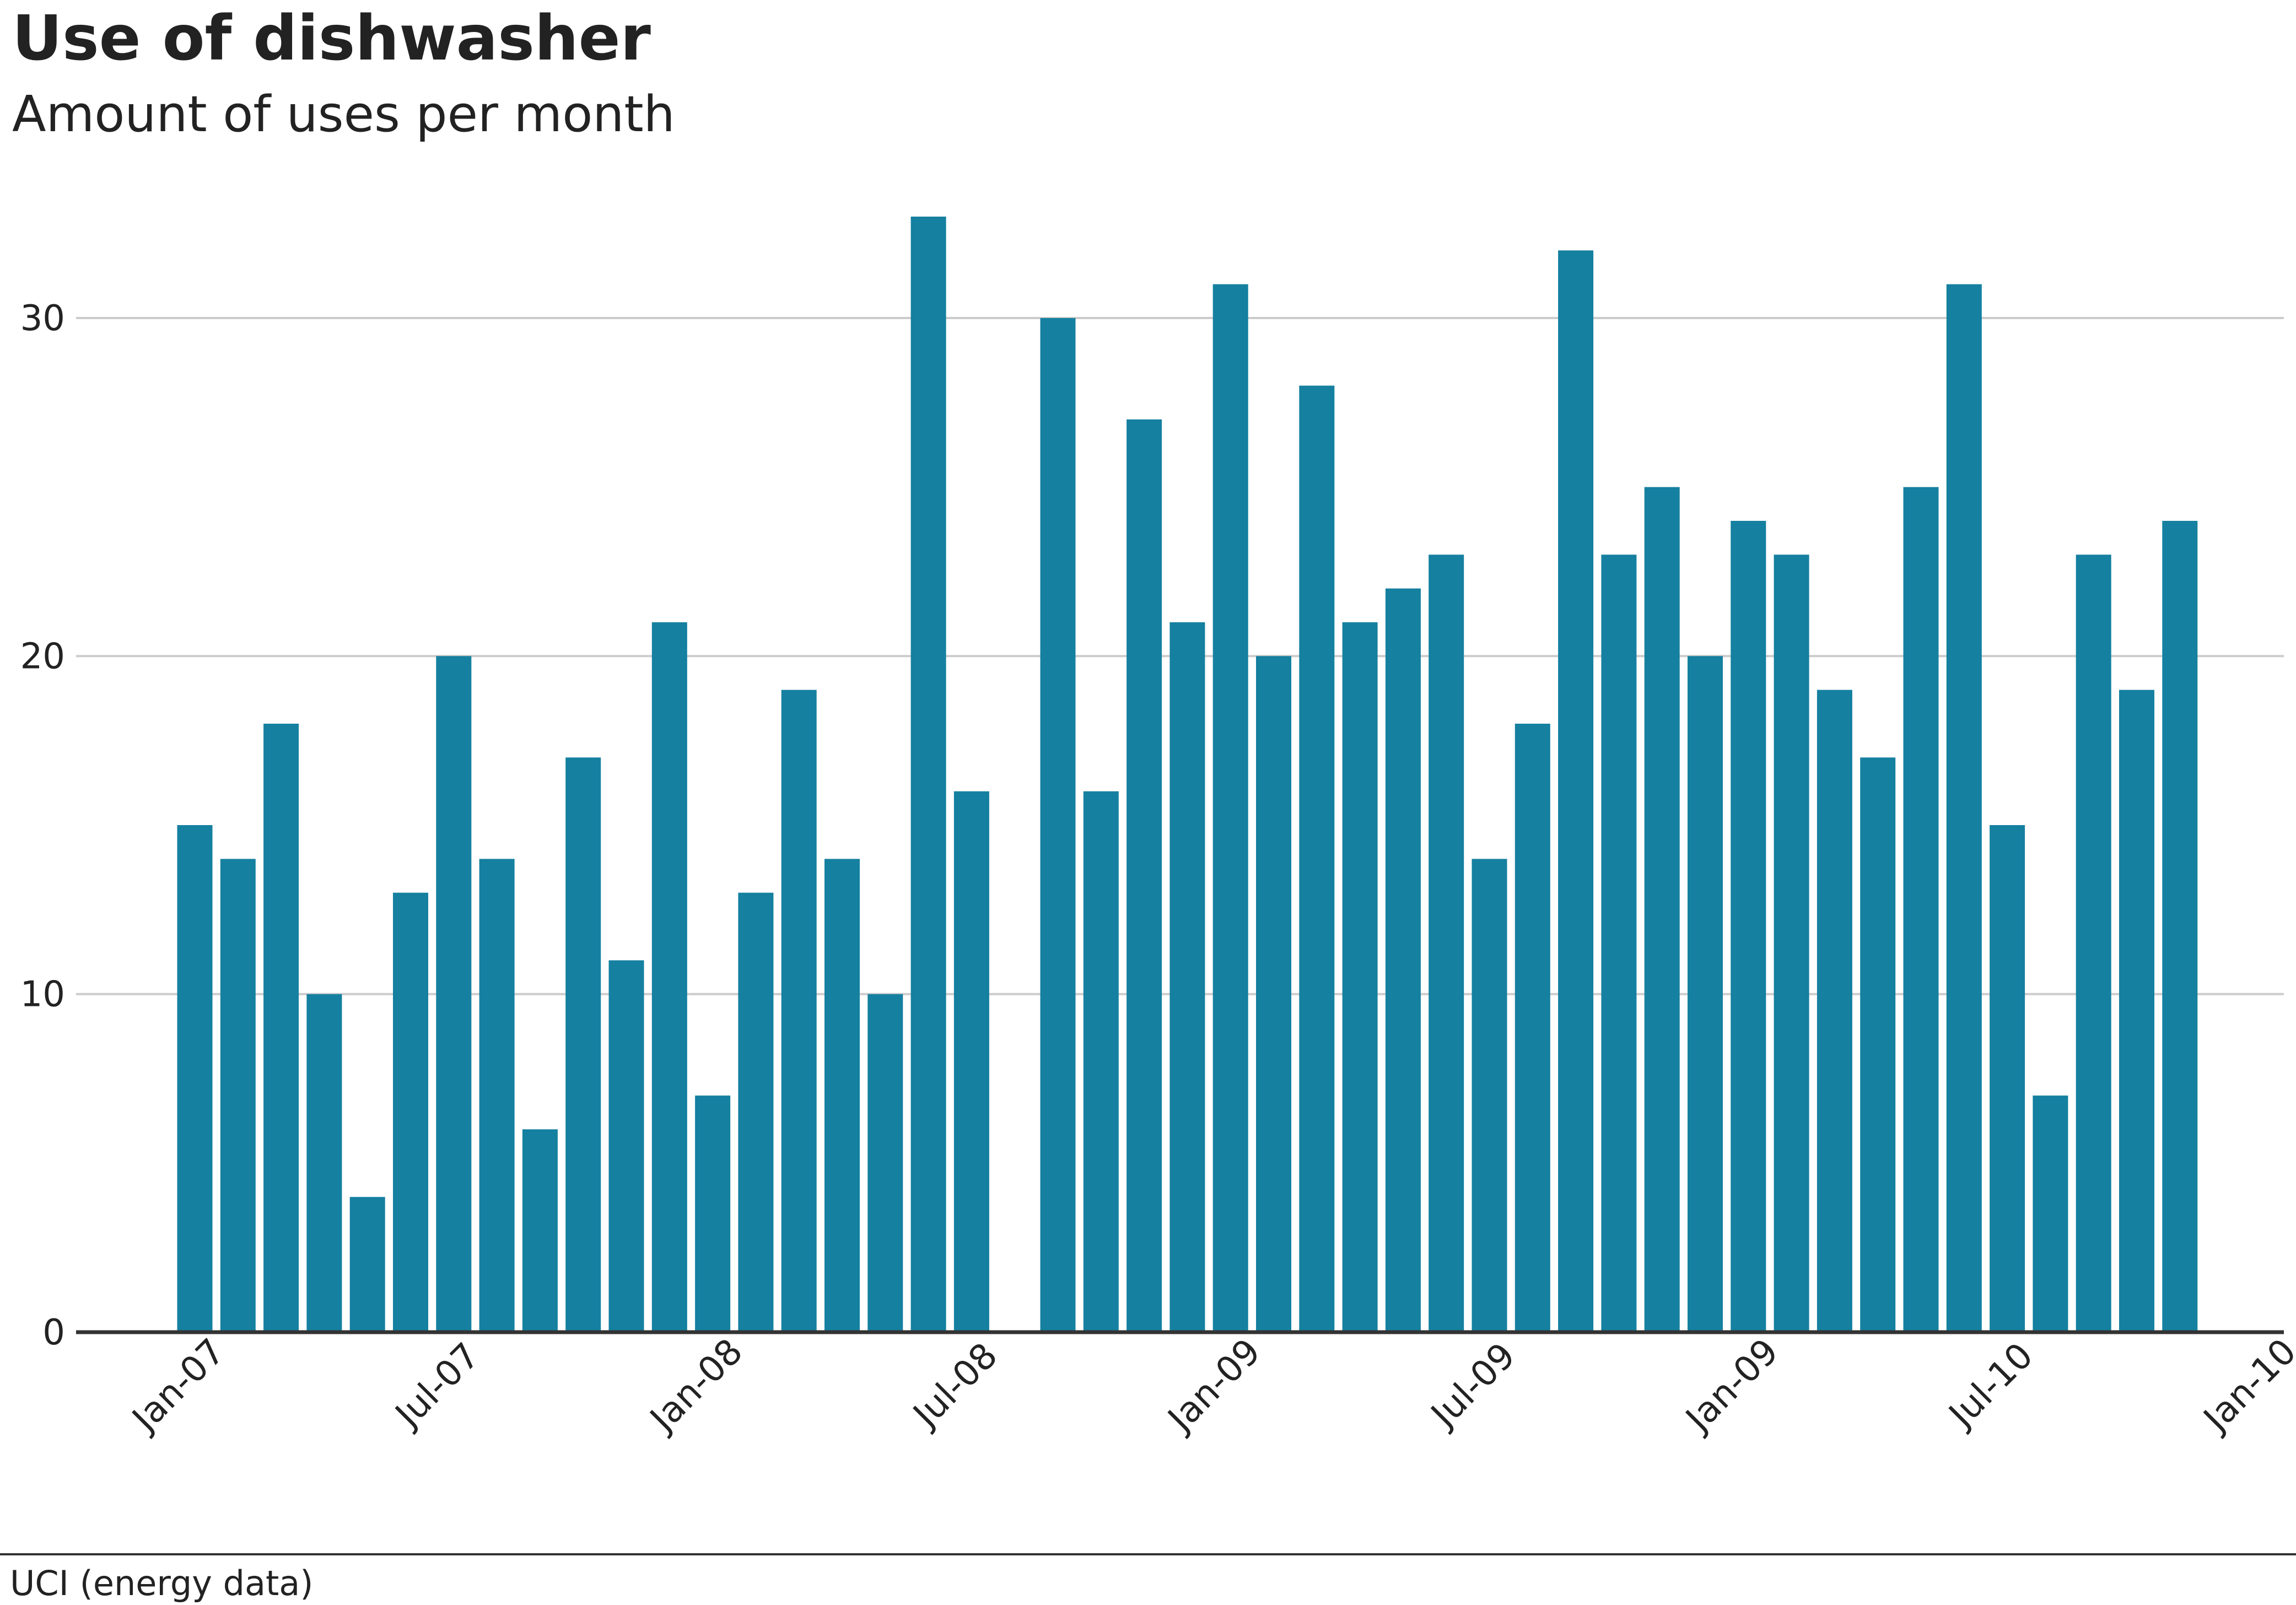 The image size is (2296, 1605). Describe the element at coordinates (331, 38) in the screenshot. I see `chart-title: Use of dishwasher` at that location.